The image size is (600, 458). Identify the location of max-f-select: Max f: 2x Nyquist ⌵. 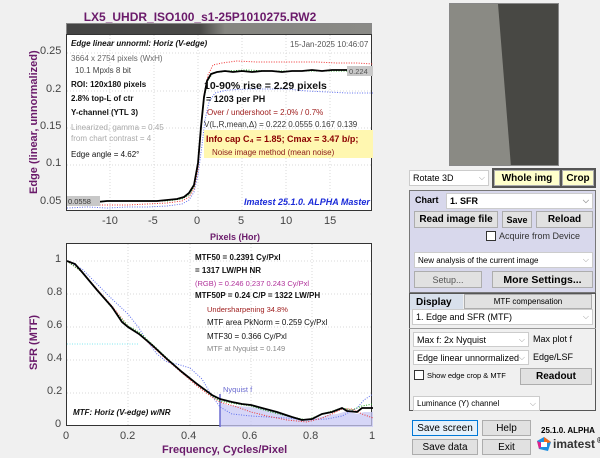
(471, 339).